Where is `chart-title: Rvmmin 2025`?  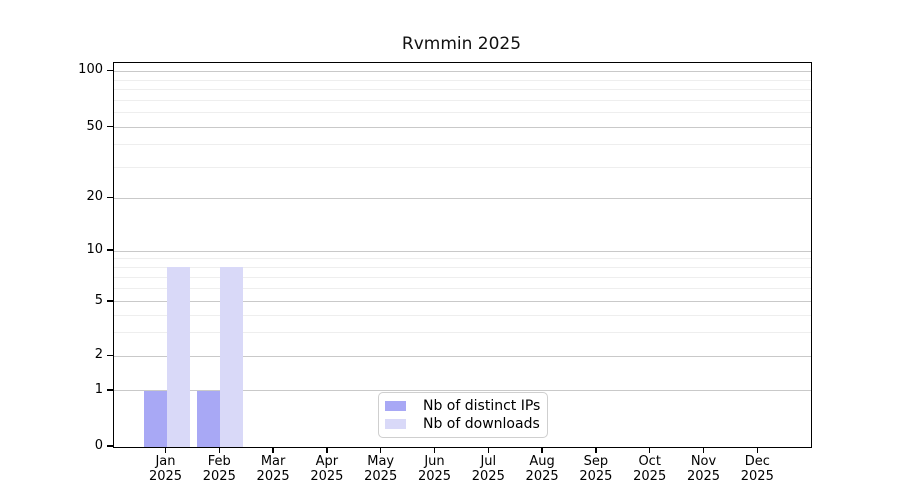 chart-title: Rvmmin 2025 is located at coordinates (461, 44).